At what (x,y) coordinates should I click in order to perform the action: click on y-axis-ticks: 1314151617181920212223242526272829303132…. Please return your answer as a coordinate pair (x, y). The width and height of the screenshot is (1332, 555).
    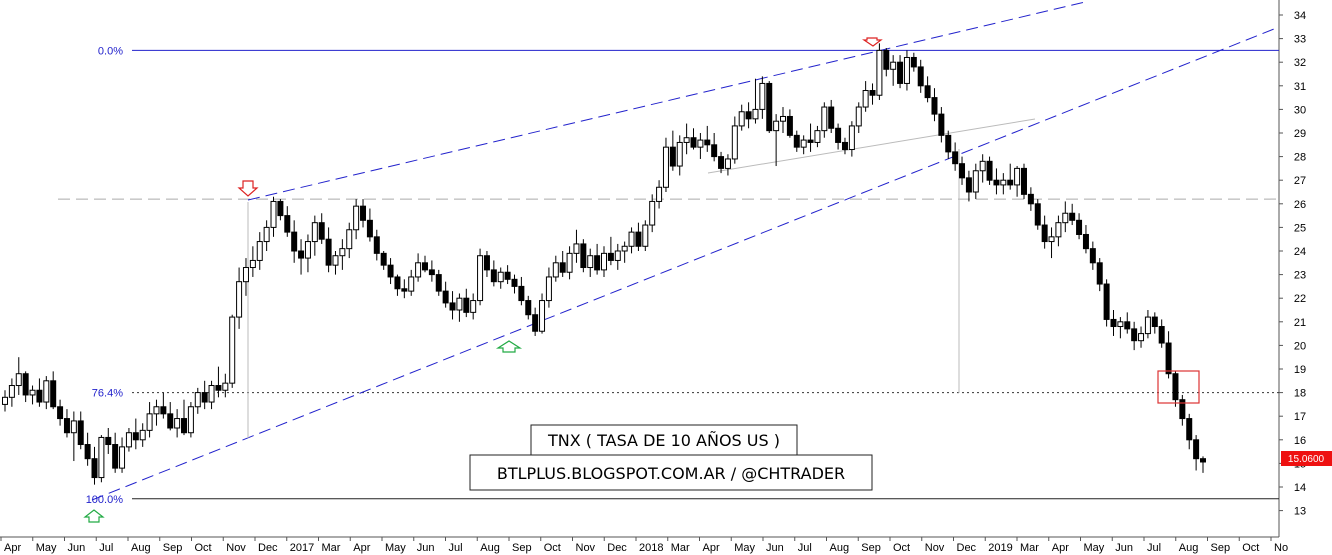
    Looking at the image, I should click on (1292, 264).